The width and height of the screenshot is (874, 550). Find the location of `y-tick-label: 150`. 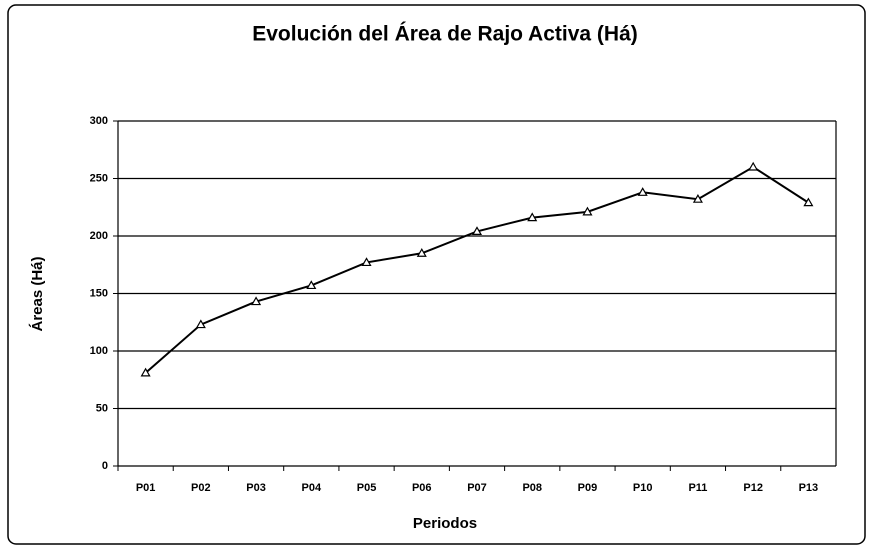

y-tick-label: 150 is located at coordinates (99, 293).